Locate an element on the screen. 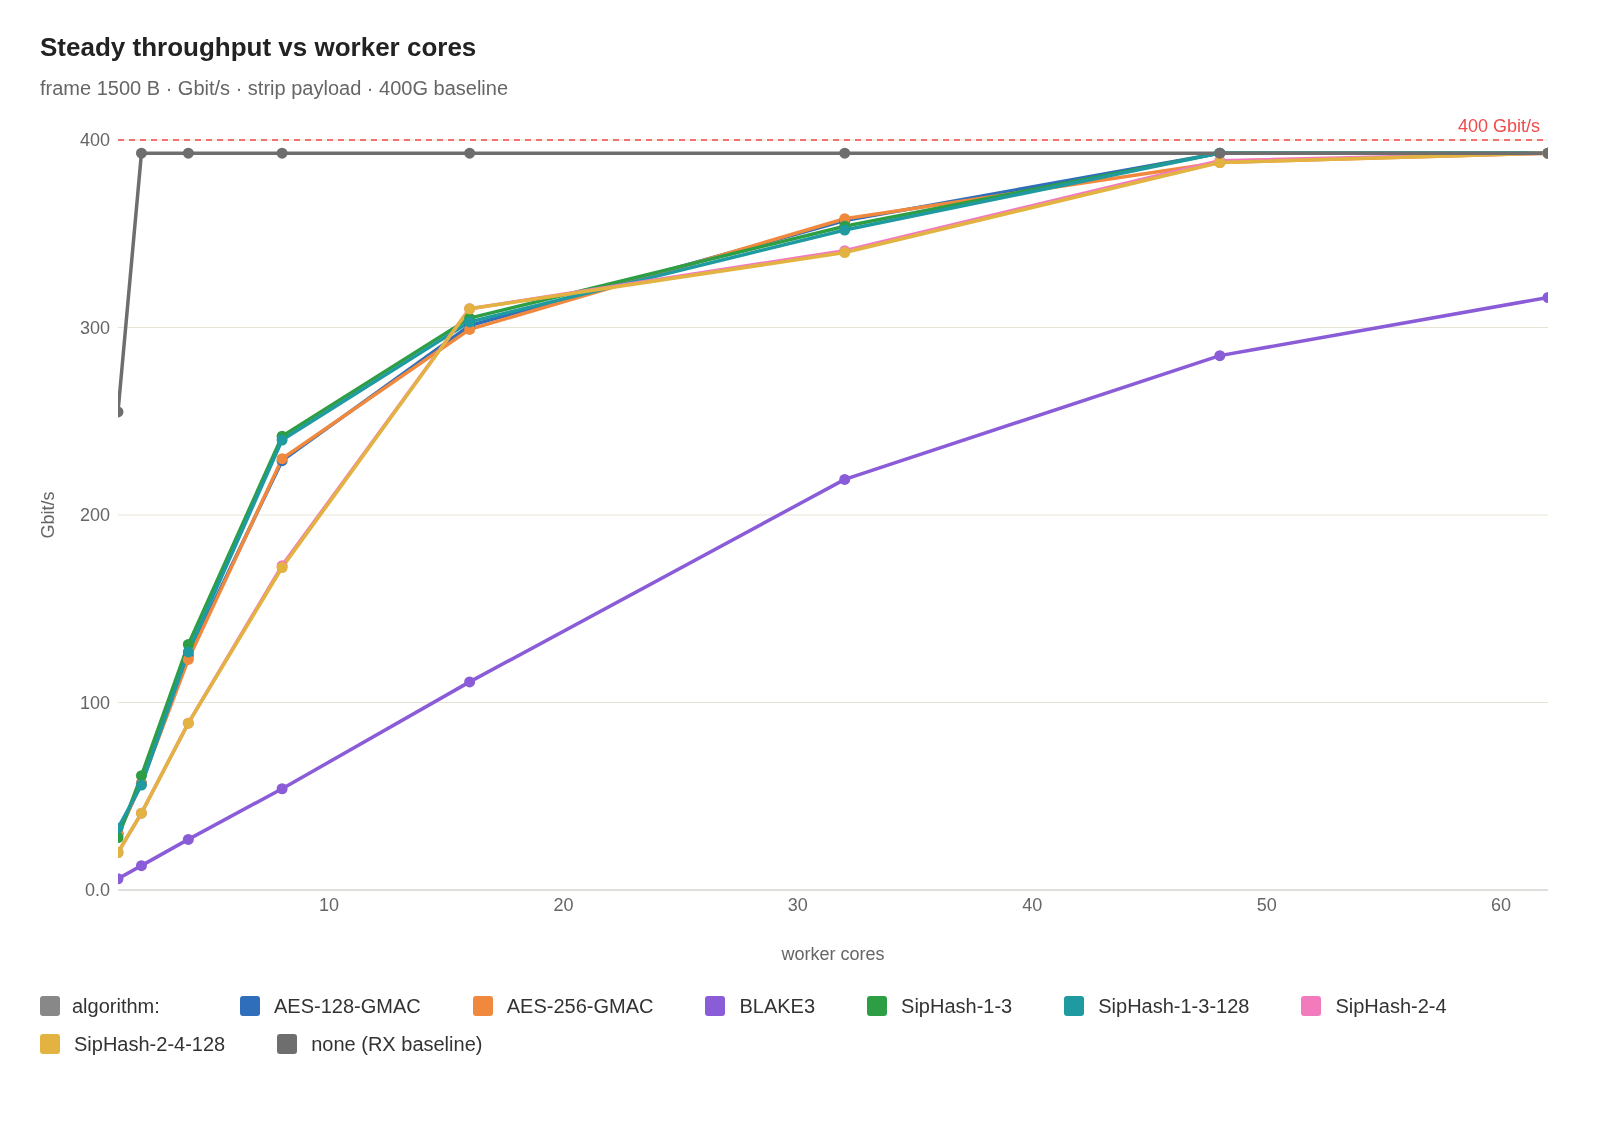 The width and height of the screenshot is (1598, 1140). x-axis-title: worker cores is located at coordinates (832, 954).